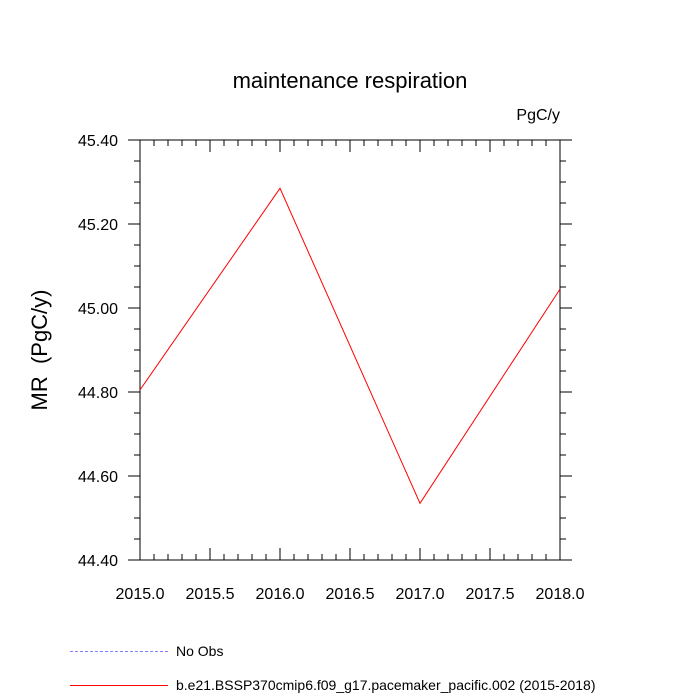 The height and width of the screenshot is (700, 700). I want to click on units-label: PgC/y, so click(538, 115).